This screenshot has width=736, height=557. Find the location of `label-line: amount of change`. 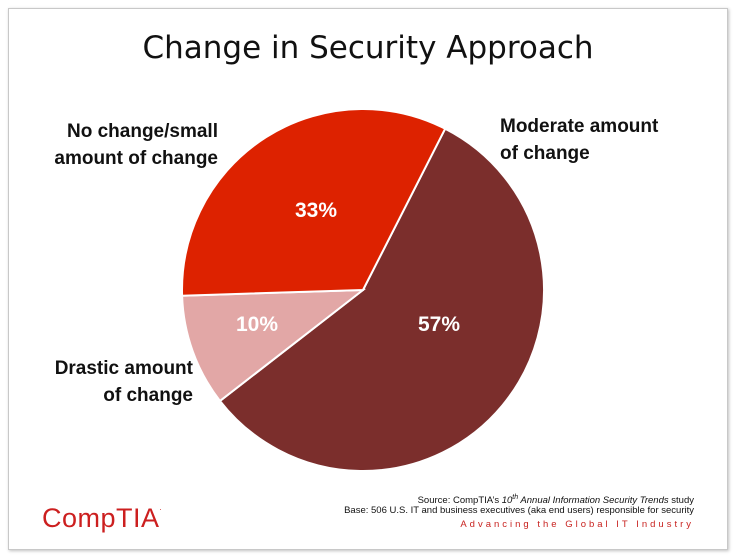

label-line: amount of change is located at coordinates (136, 158).